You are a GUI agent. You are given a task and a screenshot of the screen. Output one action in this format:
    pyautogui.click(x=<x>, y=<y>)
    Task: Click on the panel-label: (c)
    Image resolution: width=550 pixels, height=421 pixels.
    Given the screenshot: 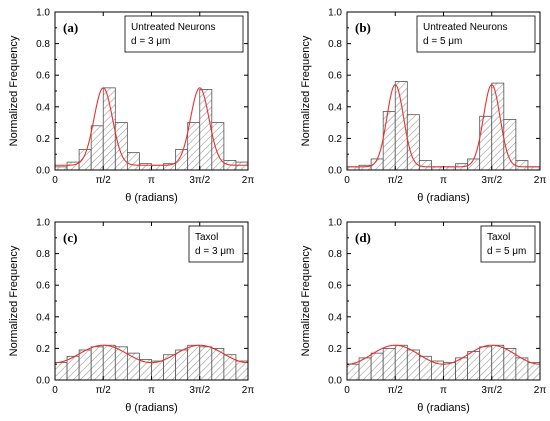 What is the action you would take?
    pyautogui.click(x=70, y=237)
    